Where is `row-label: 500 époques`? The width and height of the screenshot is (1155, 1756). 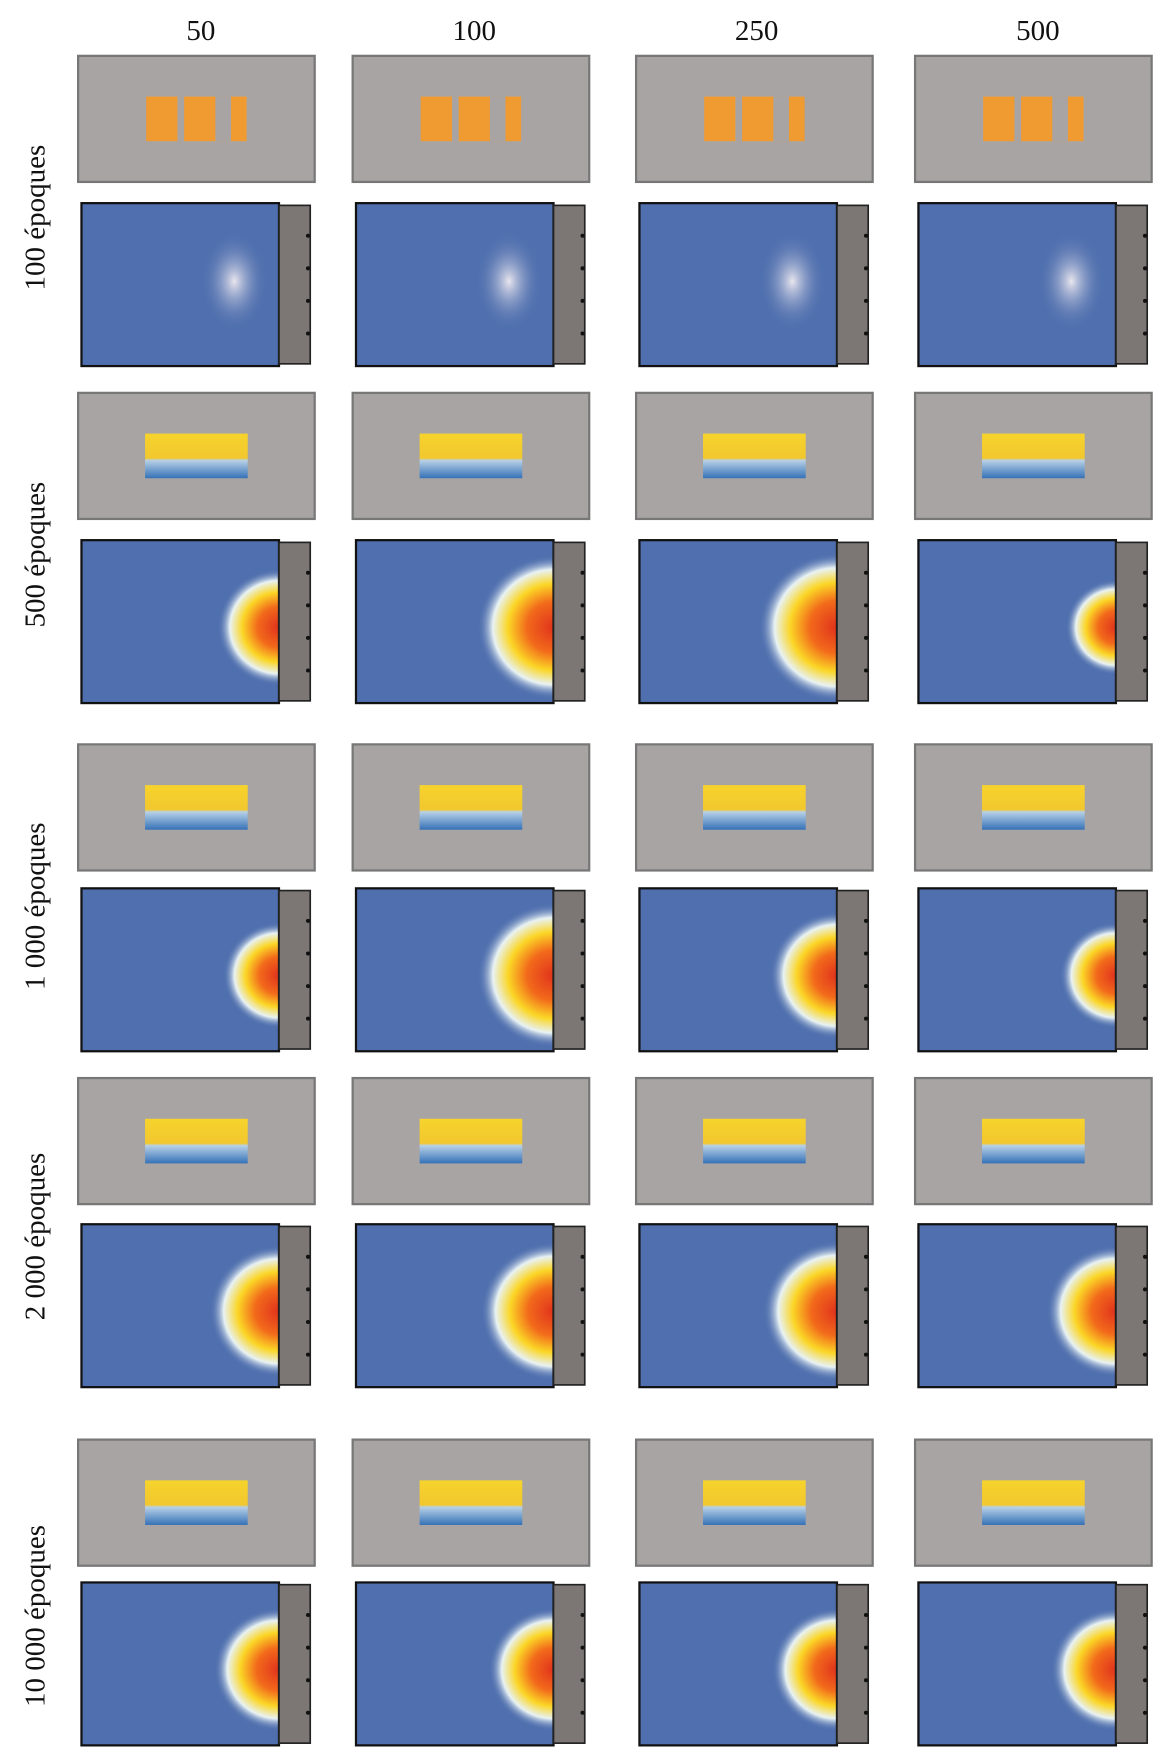 row-label: 500 époques is located at coordinates (36, 555).